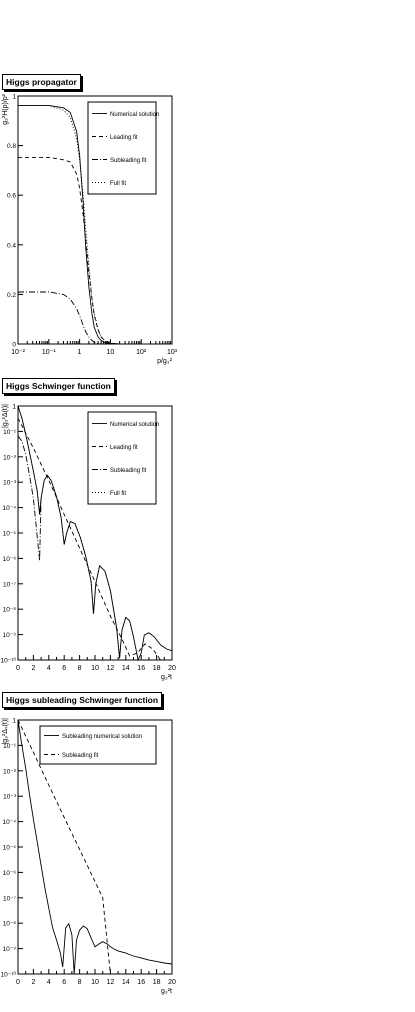 The width and height of the screenshot is (415, 1012). Describe the element at coordinates (75, 532) in the screenshot. I see `series-full-fit` at that location.